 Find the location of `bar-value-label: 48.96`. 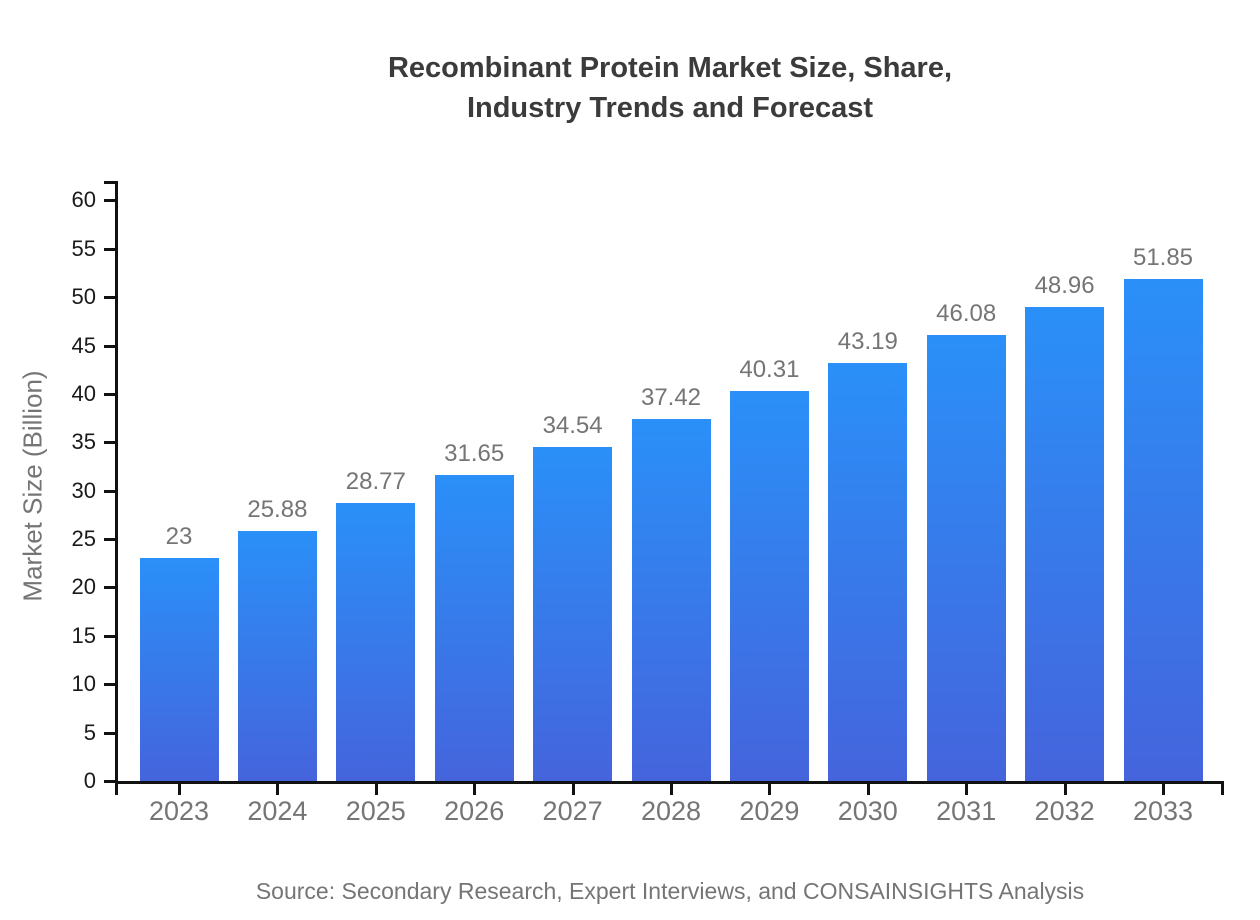

bar-value-label: 48.96 is located at coordinates (1064, 286).